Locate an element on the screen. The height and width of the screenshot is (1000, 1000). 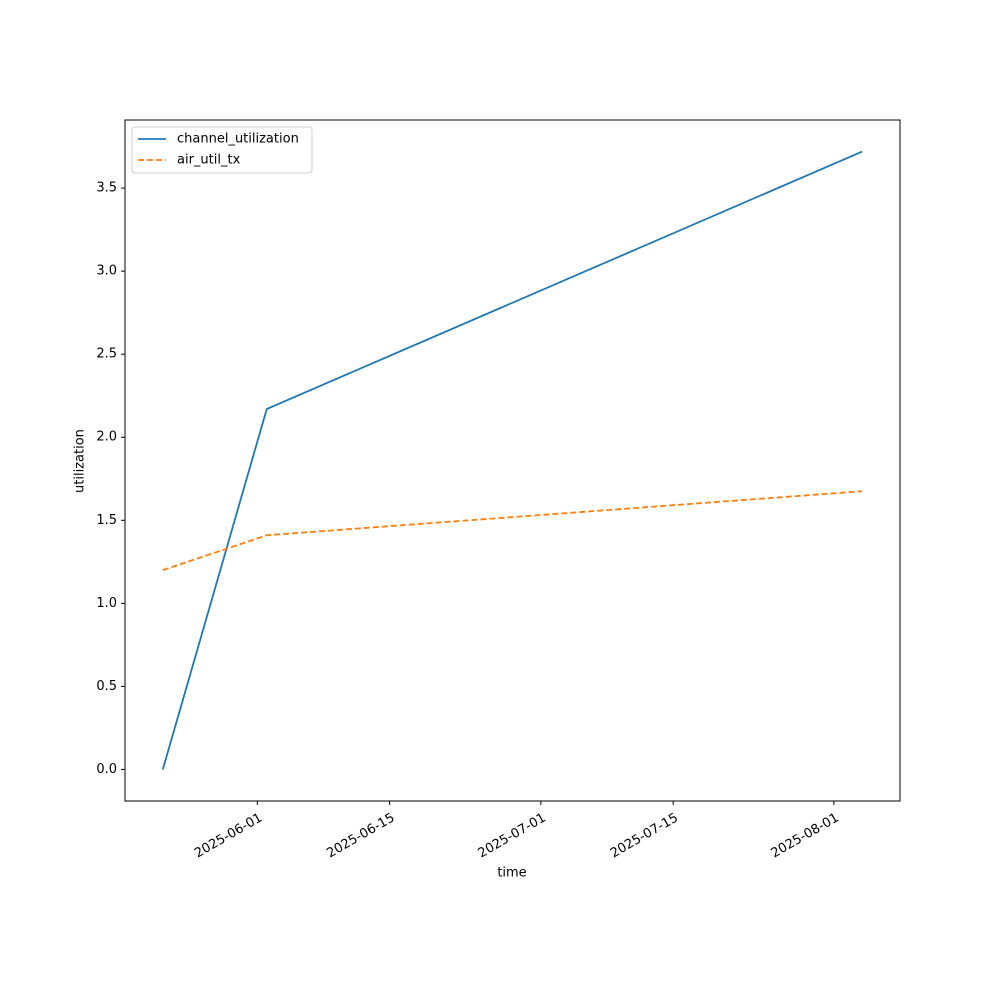
legend-label: channel_utilization is located at coordinates (238, 139).